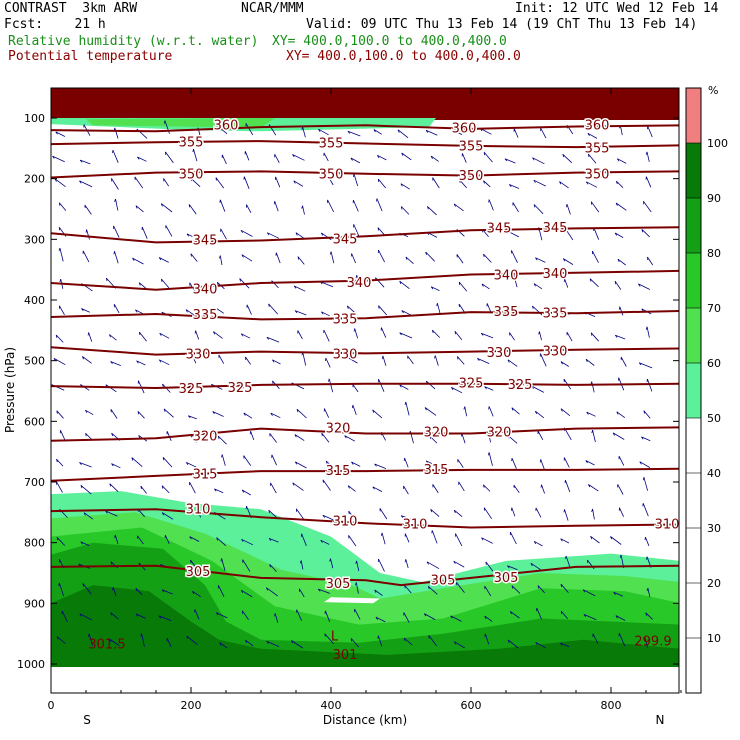 This screenshot has width=740, height=740. Describe the element at coordinates (717, 143) in the screenshot. I see `colorbar-tick-label: 100` at that location.